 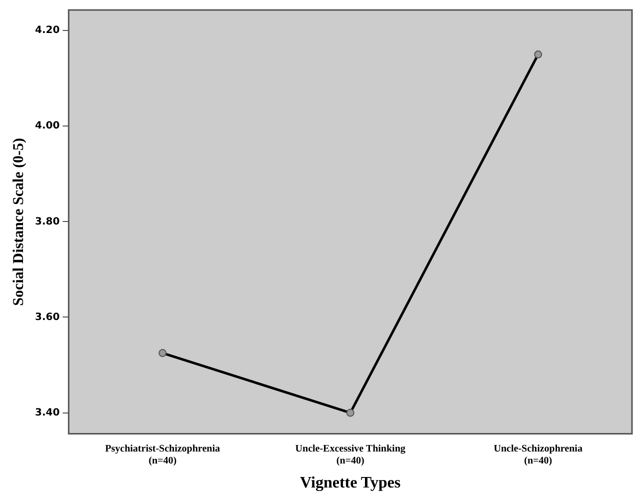 What do you see at coordinates (18, 222) in the screenshot?
I see `y-axis-title: Social Distance Scale (0-5)` at bounding box center [18, 222].